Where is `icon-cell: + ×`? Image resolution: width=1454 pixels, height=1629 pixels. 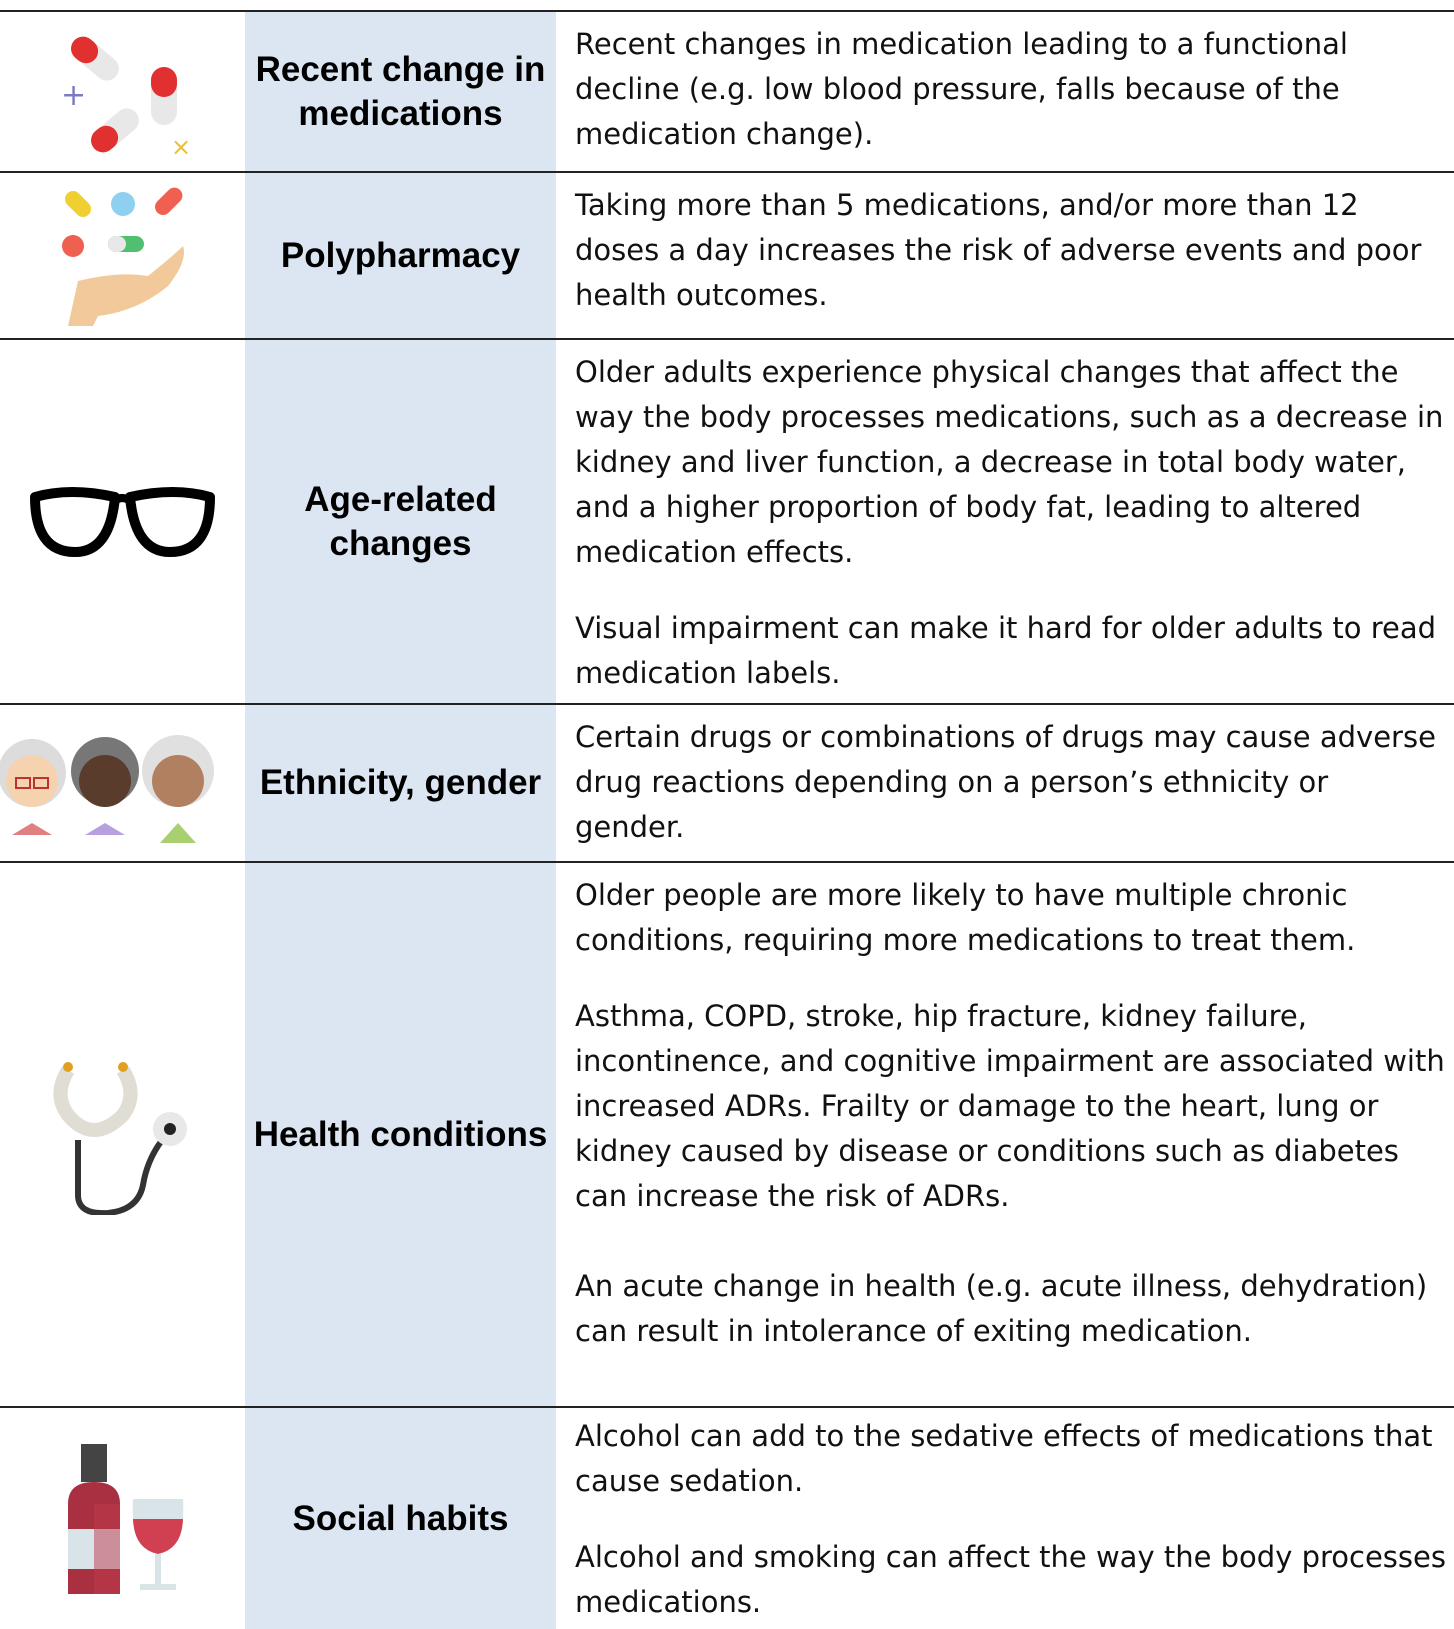
icon-cell: + × is located at coordinates (122, 91).